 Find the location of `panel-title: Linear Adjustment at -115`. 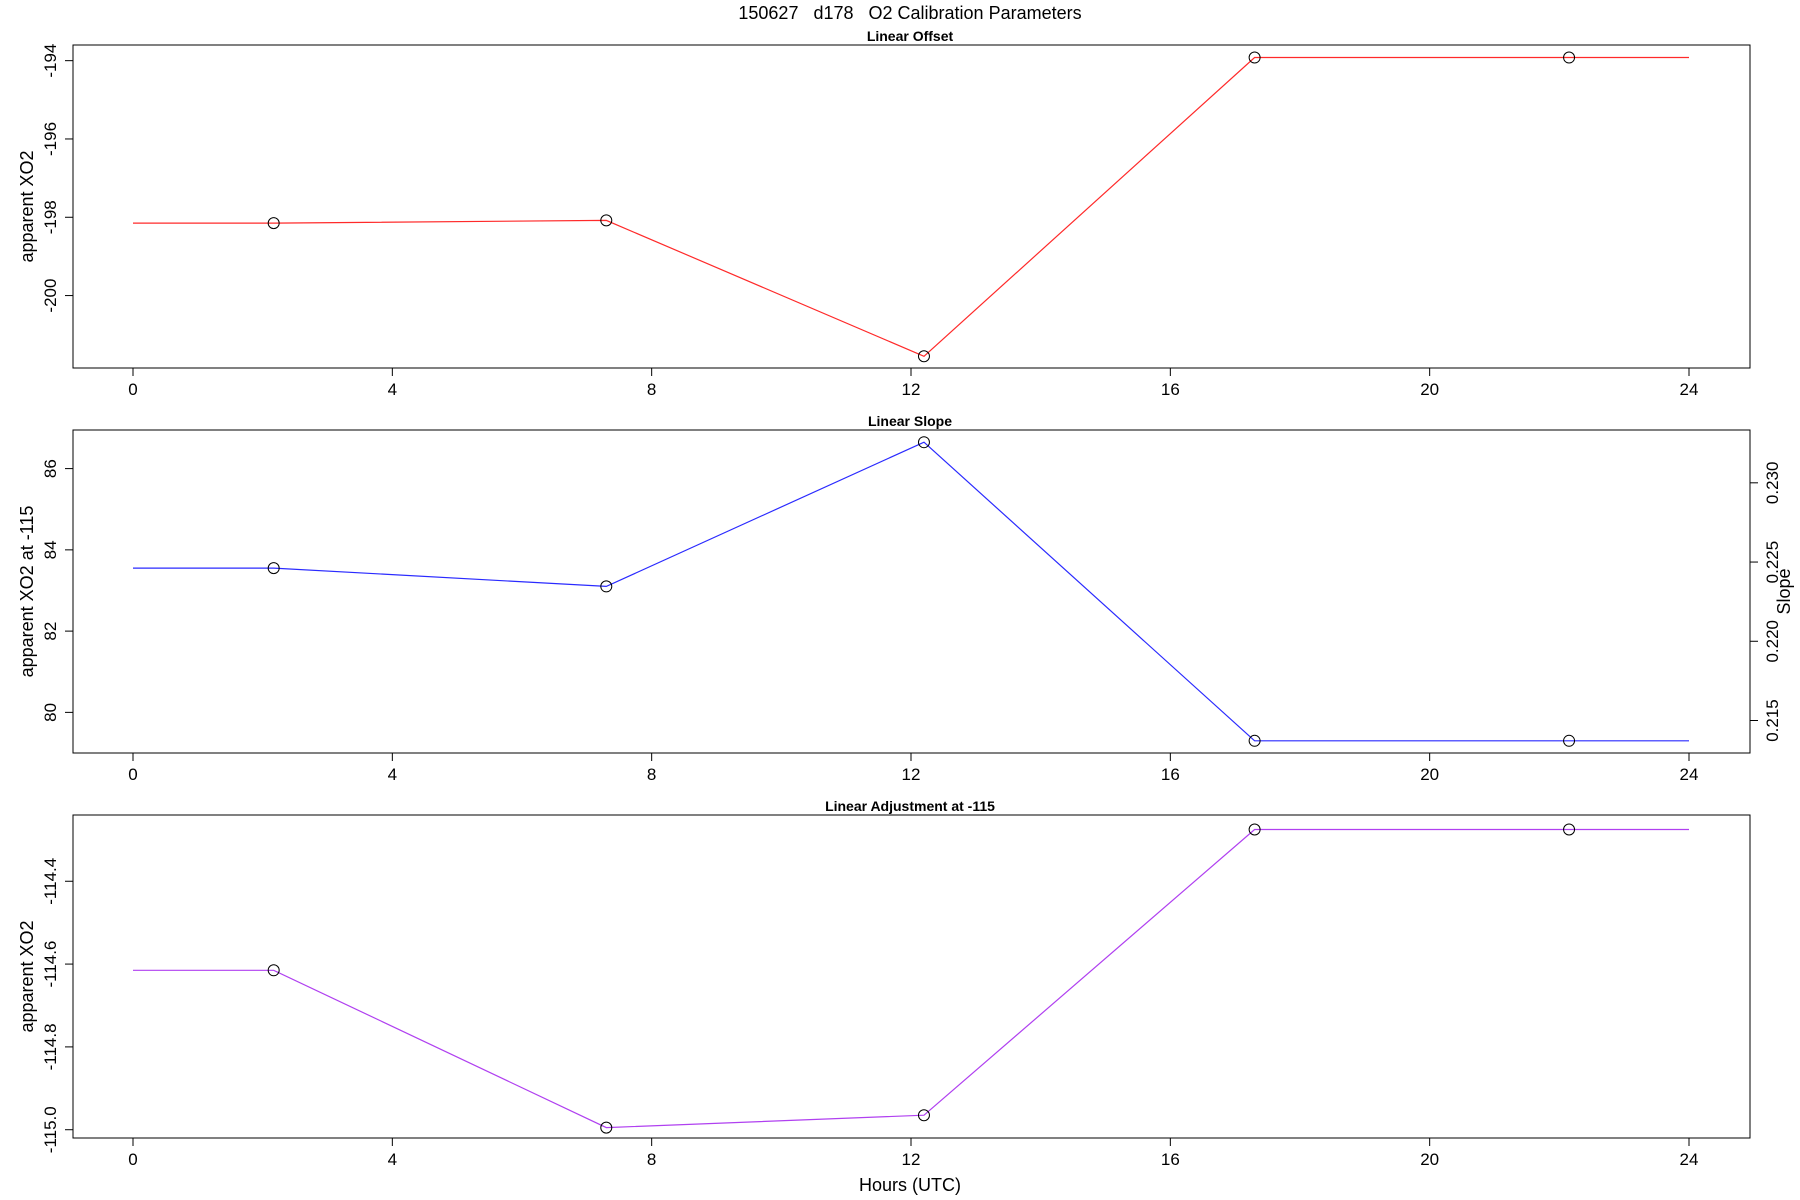

panel-title: Linear Adjustment at -115 is located at coordinates (910, 806).